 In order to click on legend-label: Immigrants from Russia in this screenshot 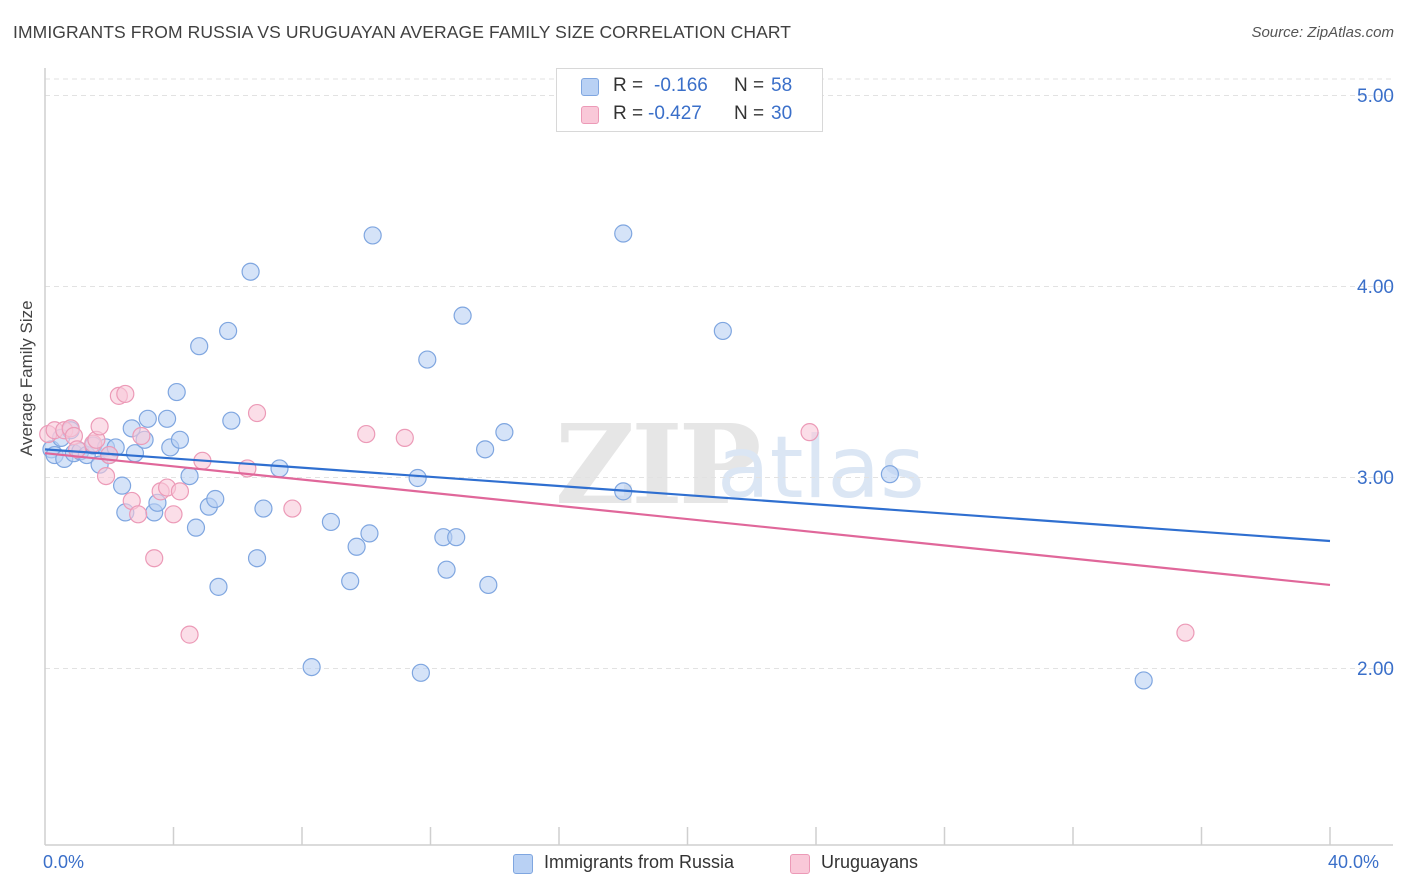, I will do `click(639, 862)`.